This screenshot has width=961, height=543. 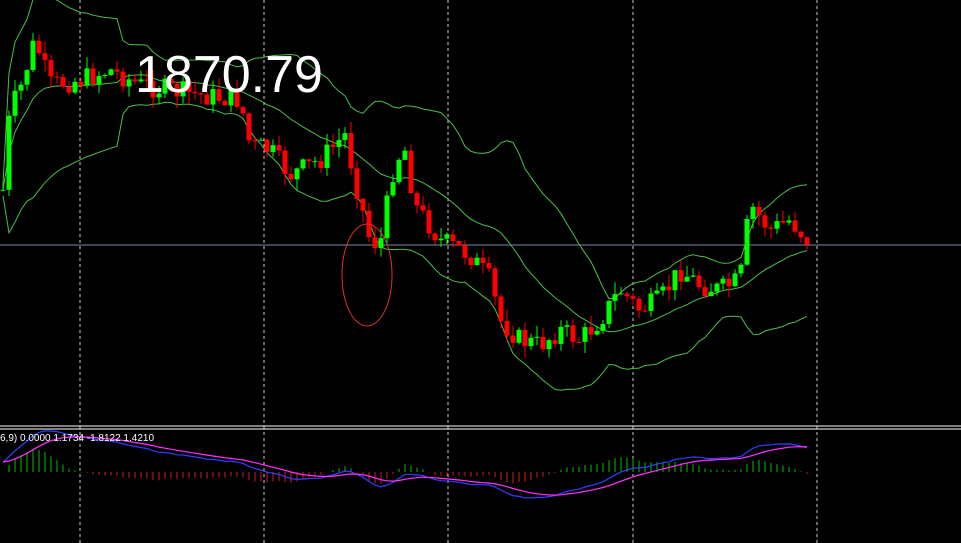 I want to click on macd-line, so click(x=405, y=464).